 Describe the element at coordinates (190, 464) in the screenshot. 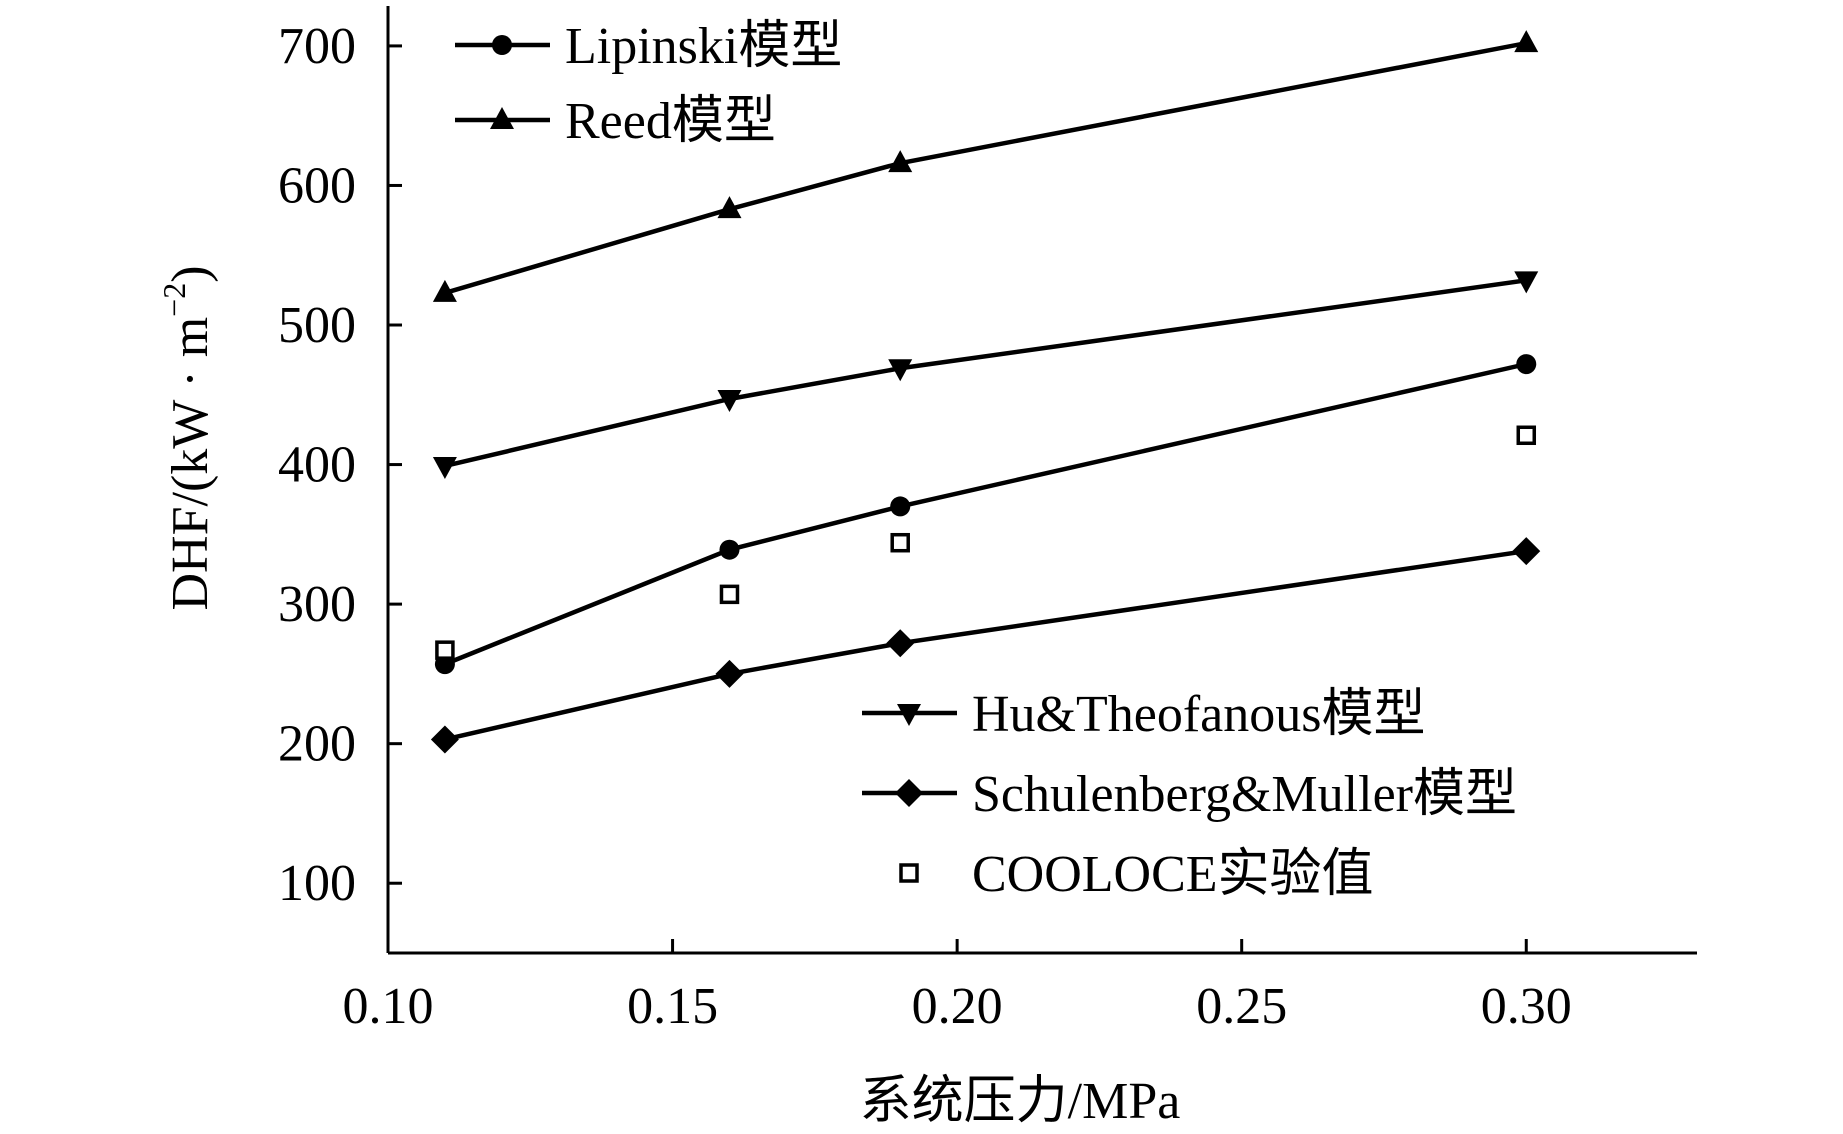

I see `y-axis-title-main: DHF/(kW · m` at that location.